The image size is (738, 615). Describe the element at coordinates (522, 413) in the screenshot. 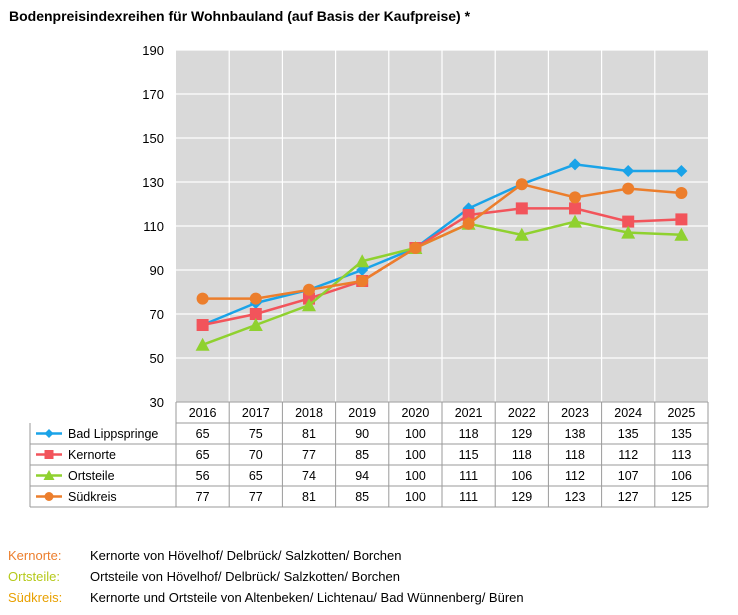

I see `x-tick-label: 2022` at that location.